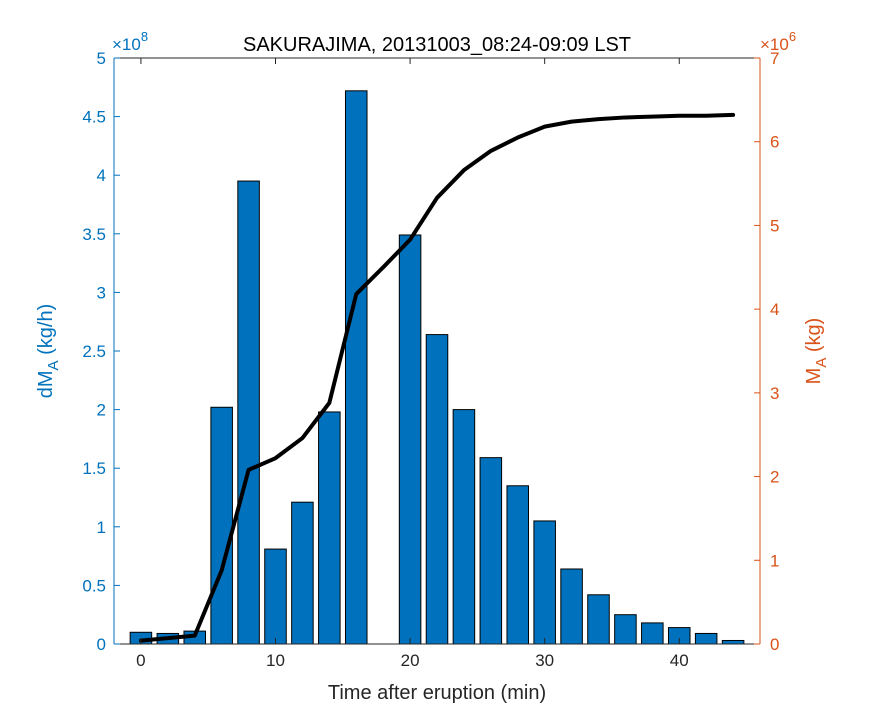  What do you see at coordinates (437, 45) in the screenshot?
I see `chart-title: SAKURAJIMA, 20131003_08:24-09:09 LST` at bounding box center [437, 45].